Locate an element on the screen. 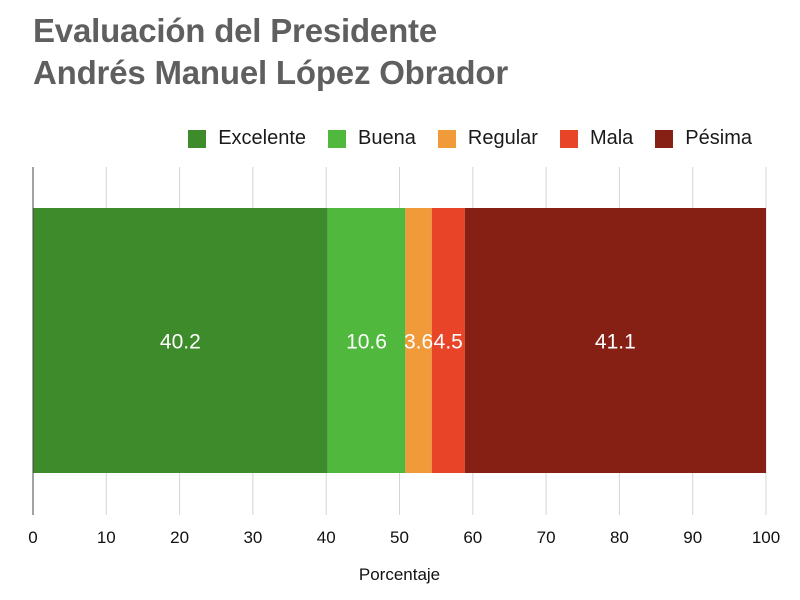 The height and width of the screenshot is (600, 800). bar-segment-mala is located at coordinates (448, 340).